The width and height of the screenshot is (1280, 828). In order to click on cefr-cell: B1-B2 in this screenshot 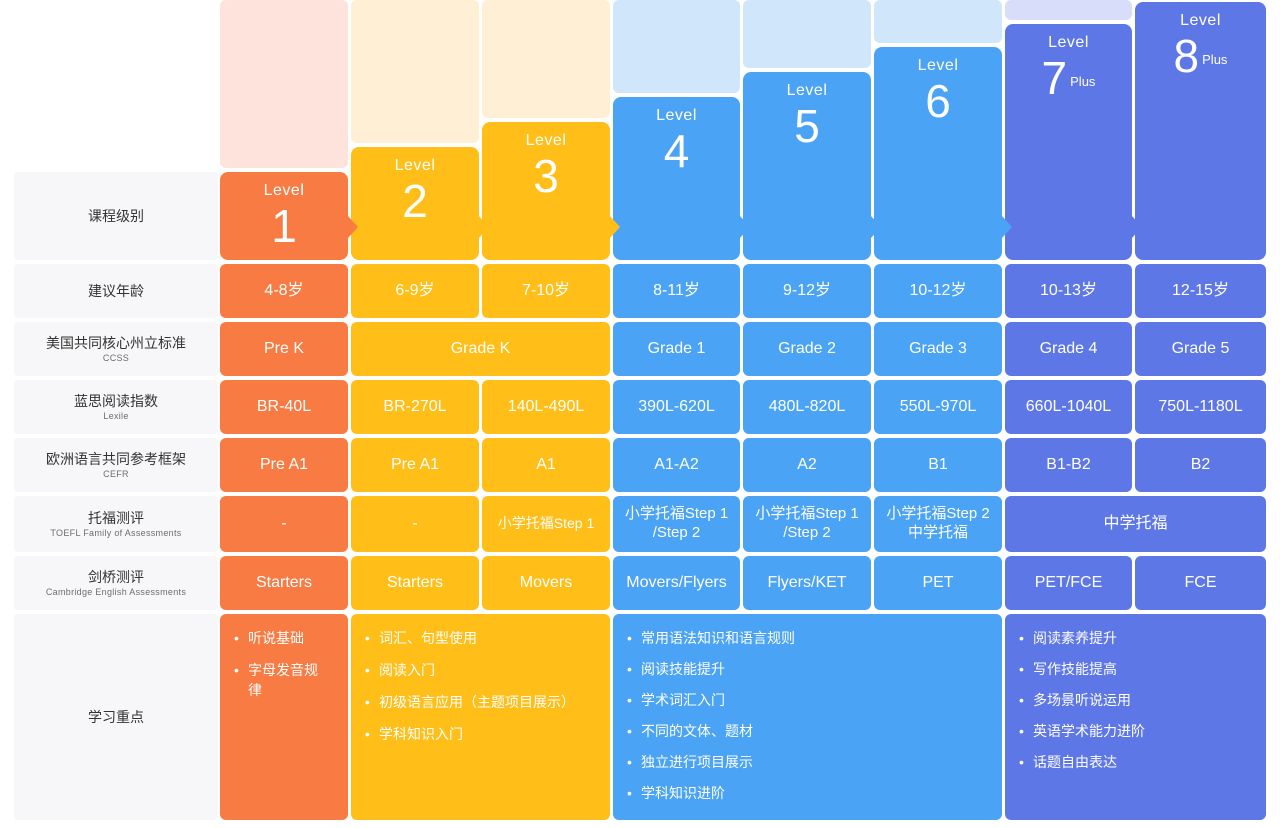, I will do `click(1068, 465)`.